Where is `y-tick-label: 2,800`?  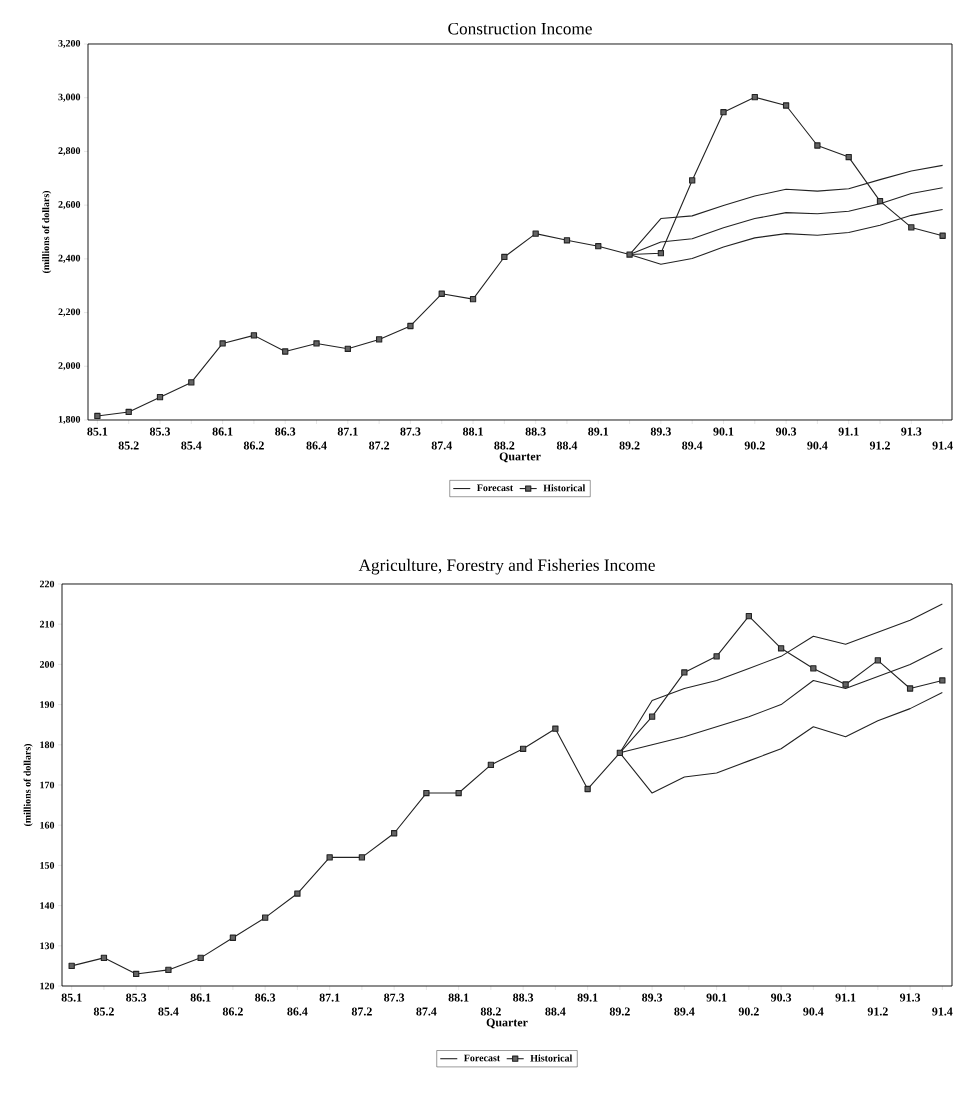 y-tick-label: 2,800 is located at coordinates (69, 151).